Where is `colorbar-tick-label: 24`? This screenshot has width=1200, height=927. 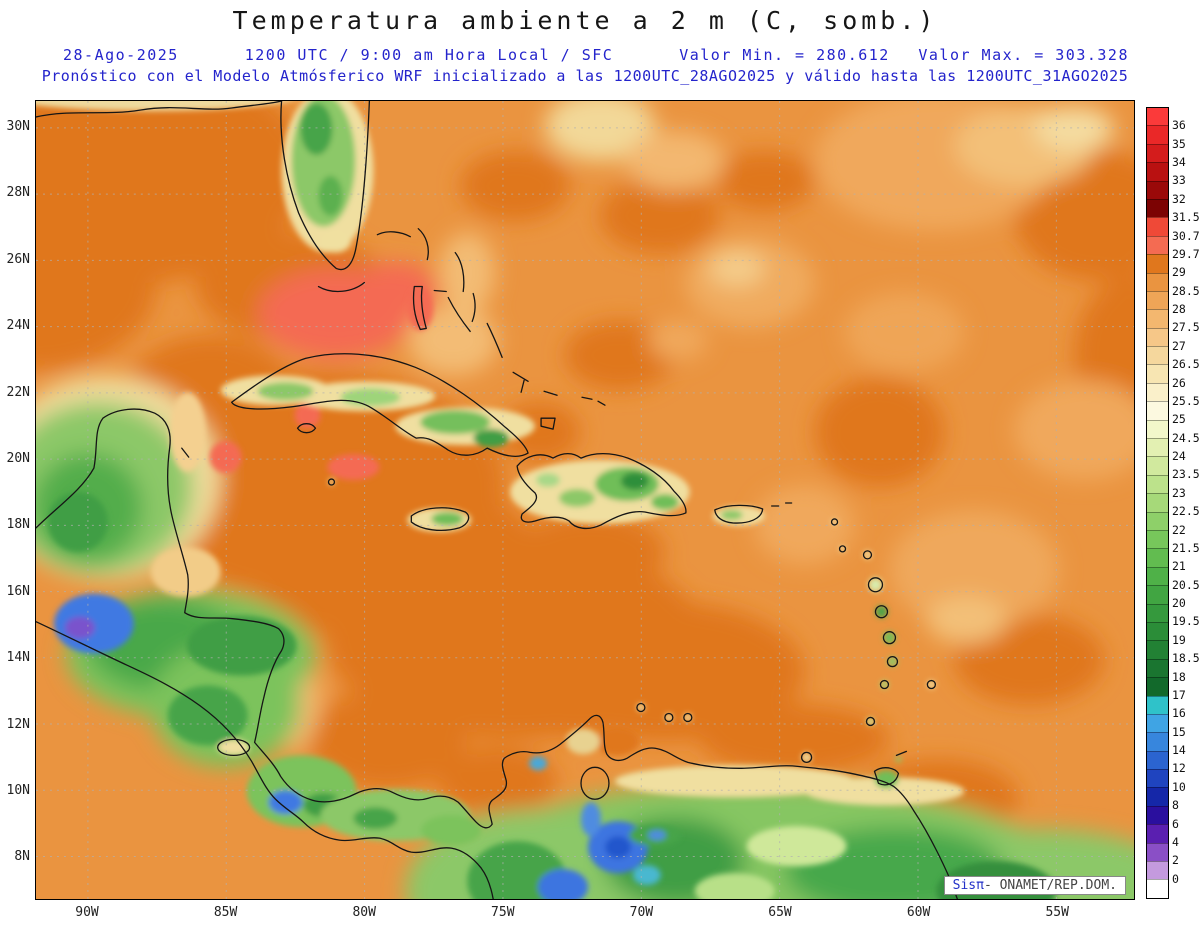
colorbar-tick-label: 24 is located at coordinates (1179, 456).